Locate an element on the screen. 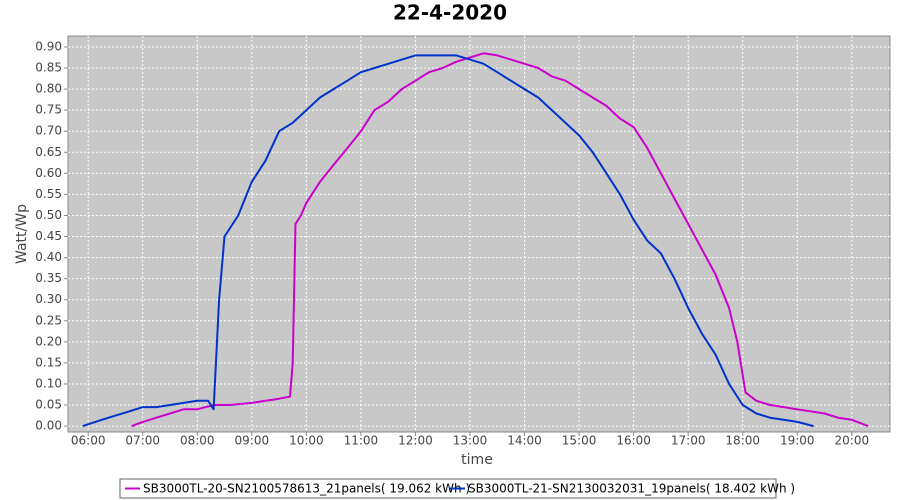  y-tick-label: 0.70 is located at coordinates (48, 131).